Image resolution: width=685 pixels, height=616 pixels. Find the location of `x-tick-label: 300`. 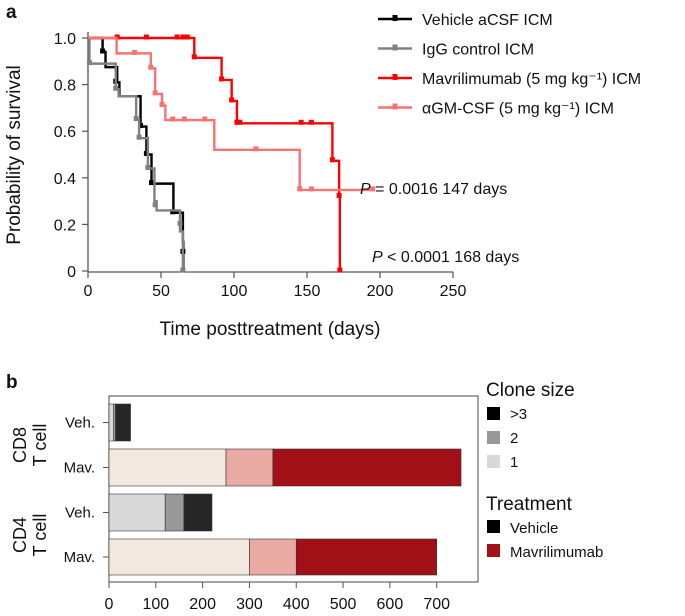

x-tick-label: 300 is located at coordinates (249, 604).